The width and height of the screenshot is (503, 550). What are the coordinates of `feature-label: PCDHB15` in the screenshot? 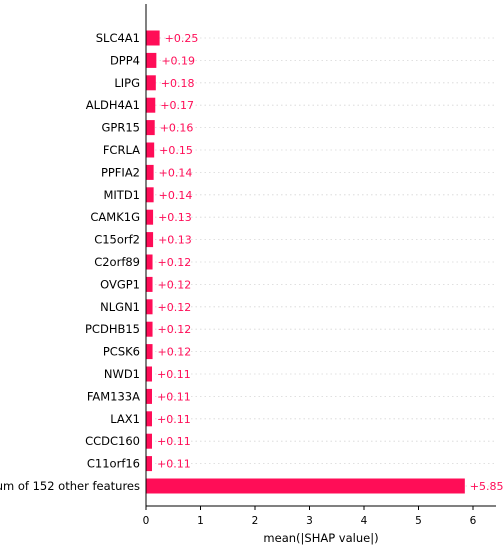 It's located at (112, 329).